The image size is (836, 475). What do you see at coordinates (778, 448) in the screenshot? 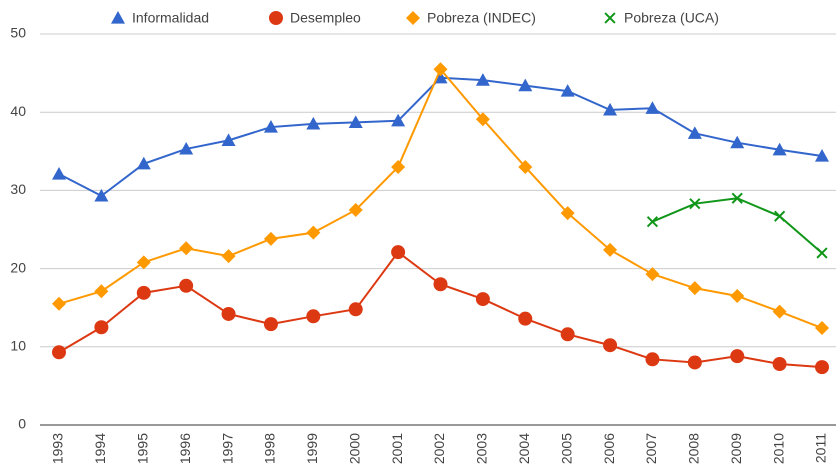
I see `x-tick-label: 2010` at bounding box center [778, 448].